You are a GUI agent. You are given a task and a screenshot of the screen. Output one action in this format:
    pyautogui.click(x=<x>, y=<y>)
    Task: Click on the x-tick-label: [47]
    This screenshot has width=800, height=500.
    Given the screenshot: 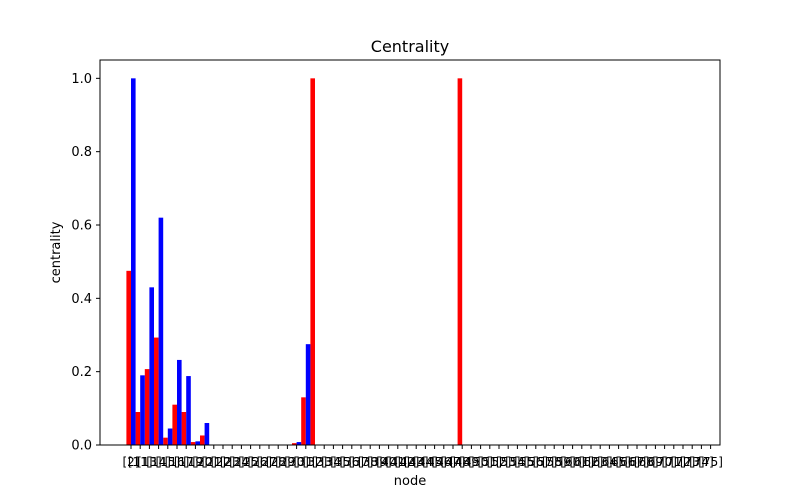 What is the action you would take?
    pyautogui.click(x=453, y=462)
    